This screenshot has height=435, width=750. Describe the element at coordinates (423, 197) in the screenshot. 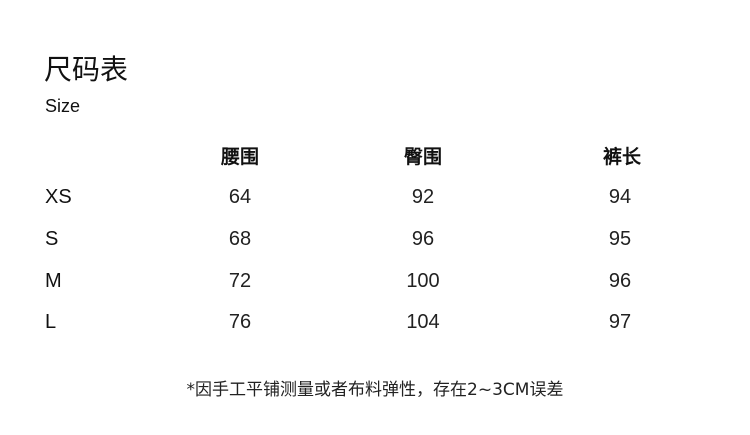

I see `hip-value: 92` at that location.